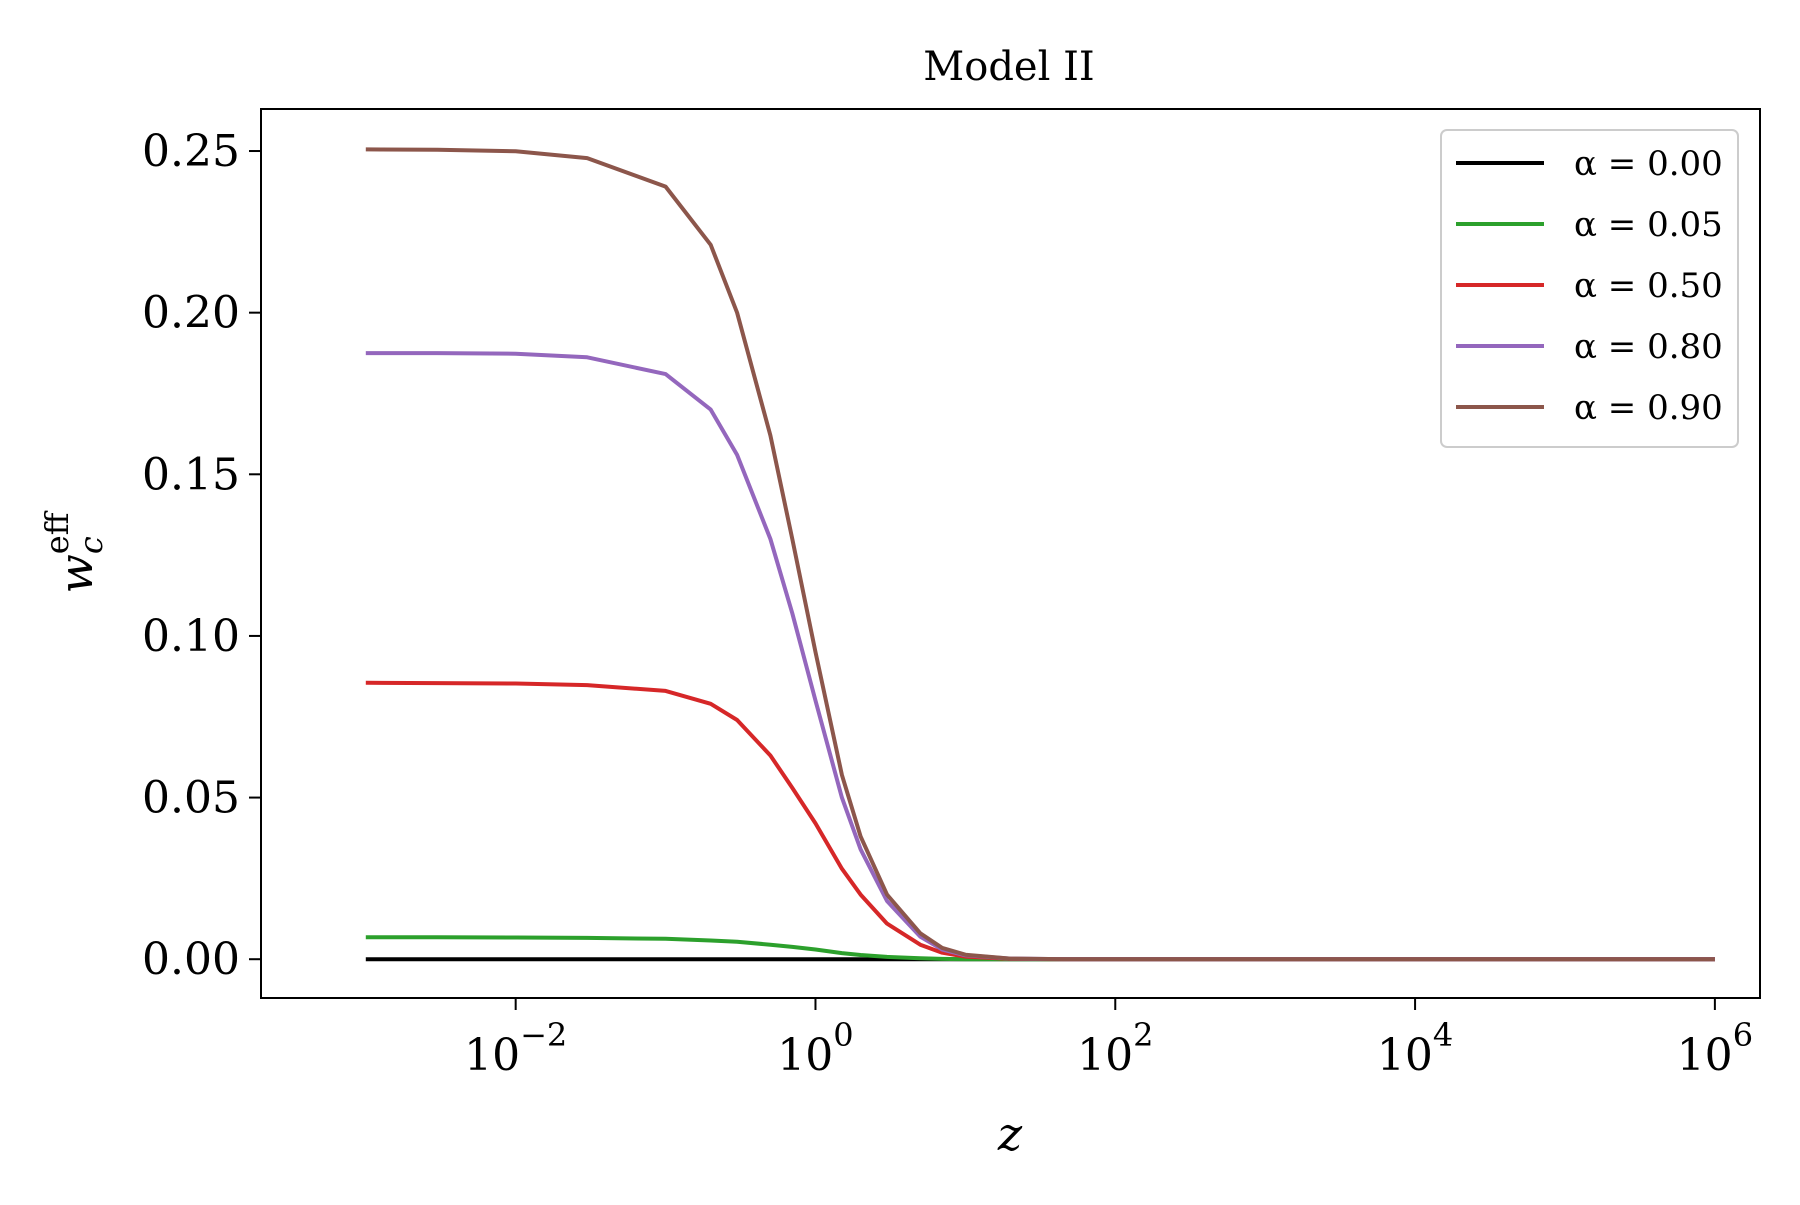 Image resolution: width=1800 pixels, height=1205 pixels. Describe the element at coordinates (91, 545) in the screenshot. I see `y-axis-label-sub: c` at that location.